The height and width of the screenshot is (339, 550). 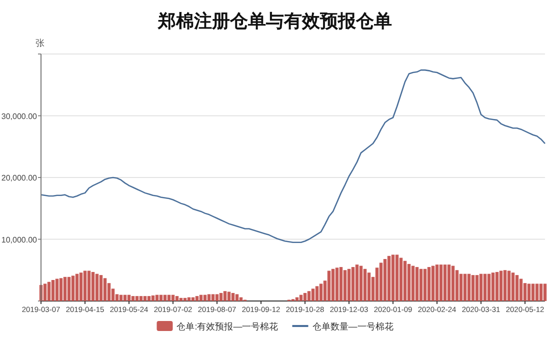 I want to click on chart-title: 郑棉注册仓单与有效预报仓单, so click(x=274, y=21).